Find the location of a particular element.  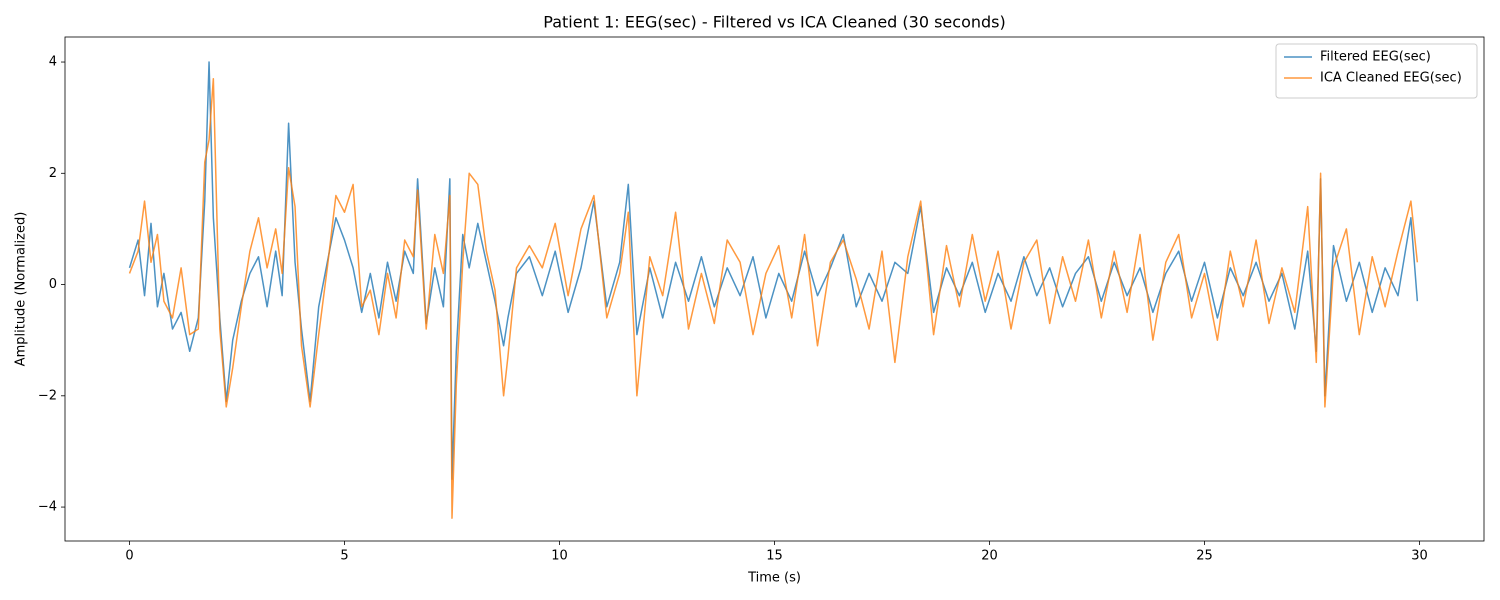

y-tick-label: 0 is located at coordinates (53, 284).